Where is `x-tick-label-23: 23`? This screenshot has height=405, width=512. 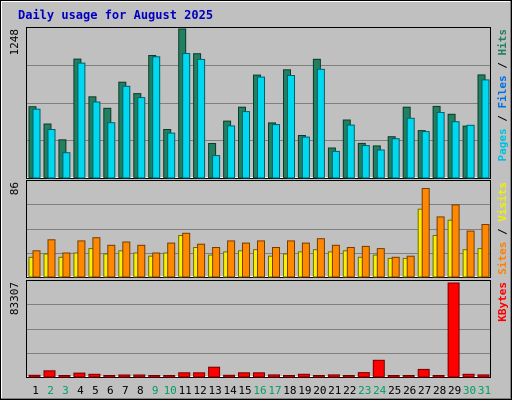
x-tick-label-23: 23 is located at coordinates (364, 390).